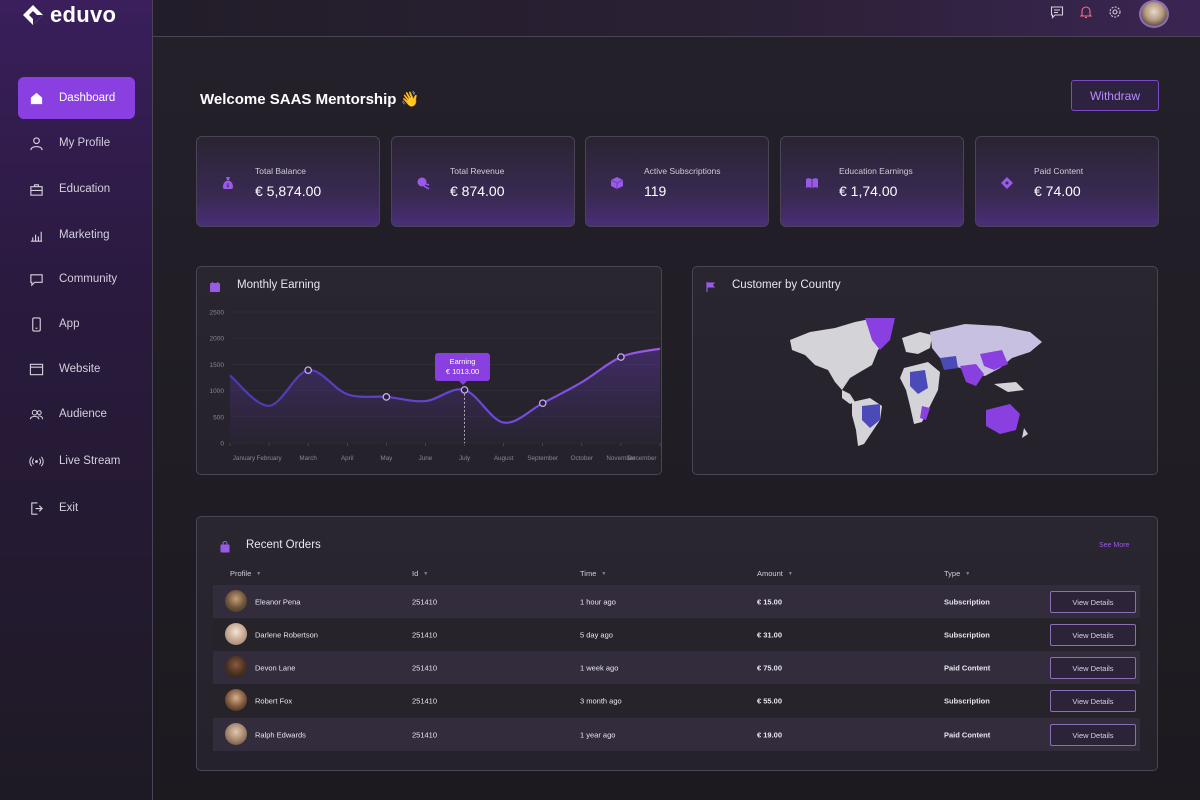 The height and width of the screenshot is (800, 1200). I want to click on column-header-type: Type ▼, so click(957, 573).